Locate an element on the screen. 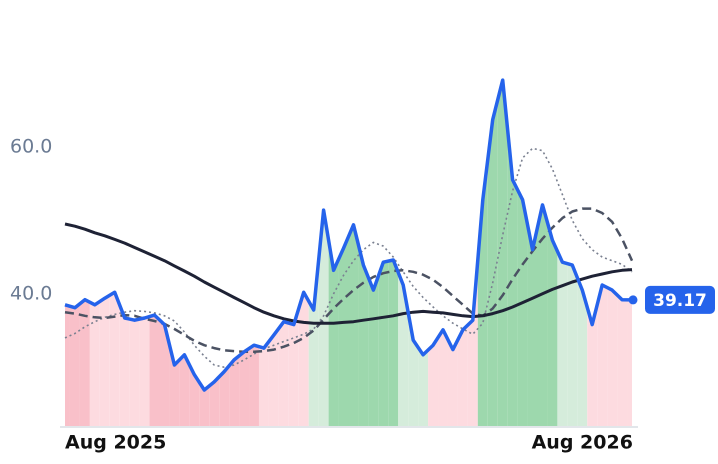 Image resolution: width=718 pixels, height=464 pixels. last-point is located at coordinates (633, 300).